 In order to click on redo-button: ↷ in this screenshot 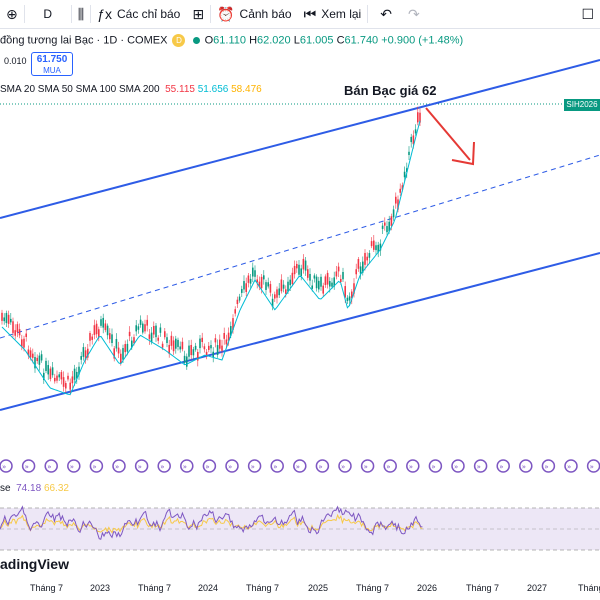, I will do `click(414, 14)`.